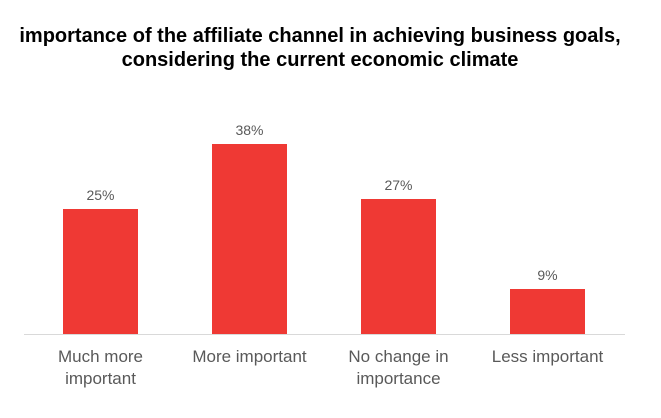 This screenshot has height=418, width=661. What do you see at coordinates (100, 367) in the screenshot?
I see `category-label: Much more important` at bounding box center [100, 367].